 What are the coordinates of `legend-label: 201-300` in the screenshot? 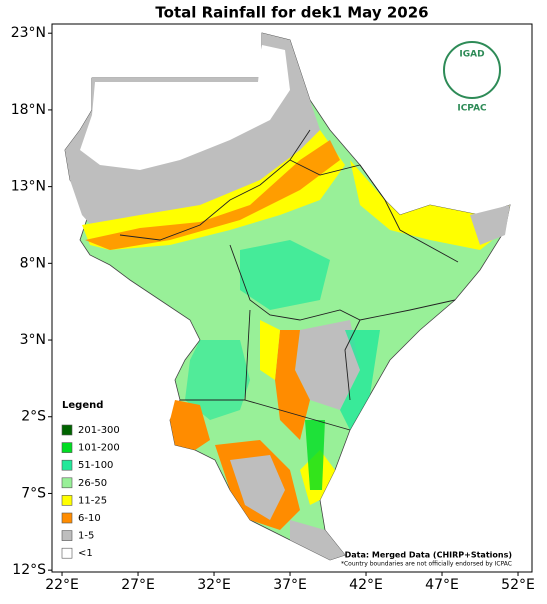 It's located at (99, 430).